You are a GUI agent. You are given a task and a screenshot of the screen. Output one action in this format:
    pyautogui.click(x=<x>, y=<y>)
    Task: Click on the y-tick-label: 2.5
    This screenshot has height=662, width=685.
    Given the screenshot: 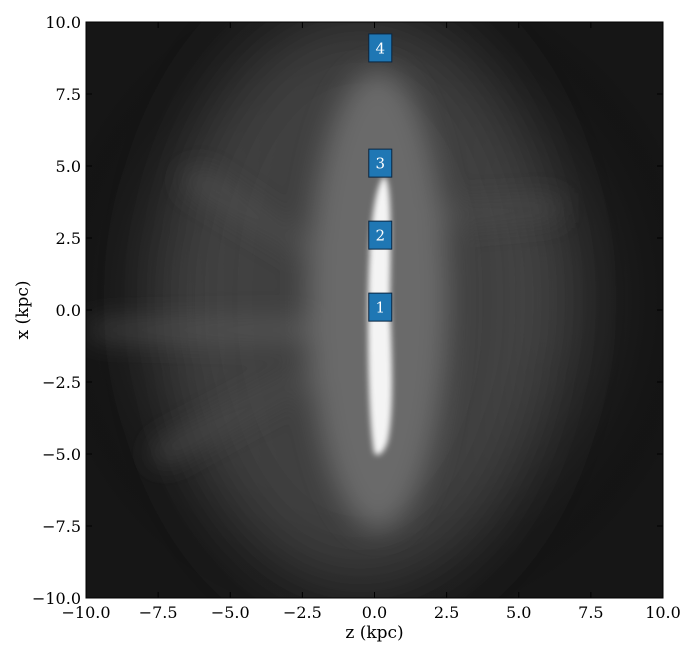 What is the action you would take?
    pyautogui.click(x=68, y=238)
    